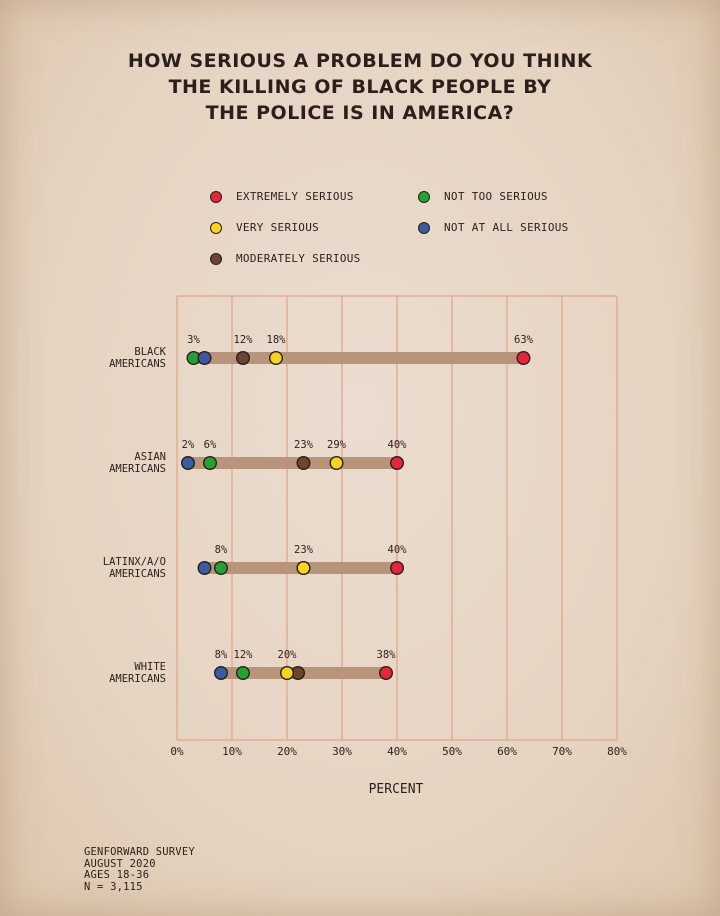 This screenshot has height=916, width=720. I want to click on data-label: 29%, so click(337, 445).